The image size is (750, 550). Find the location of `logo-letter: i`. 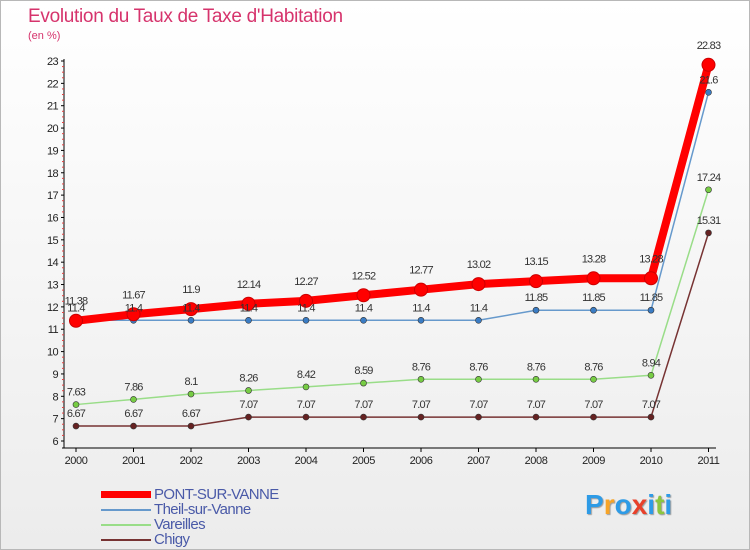

logo-letter: i is located at coordinates (651, 504).